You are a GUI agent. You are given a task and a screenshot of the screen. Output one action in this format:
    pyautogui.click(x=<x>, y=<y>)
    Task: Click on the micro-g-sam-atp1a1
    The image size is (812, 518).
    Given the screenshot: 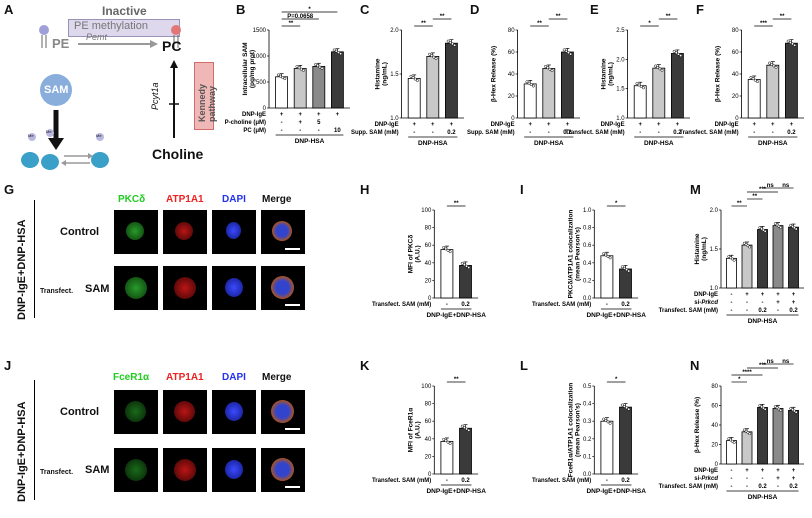 What is the action you would take?
    pyautogui.click(x=185, y=288)
    